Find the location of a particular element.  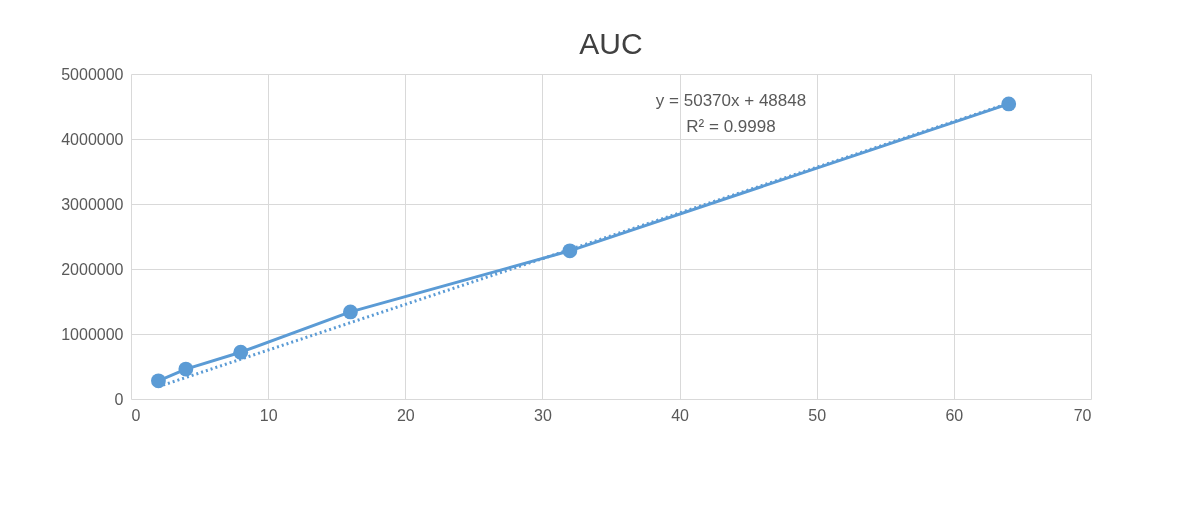

y-tick-label: 5000000 is located at coordinates (92, 74).